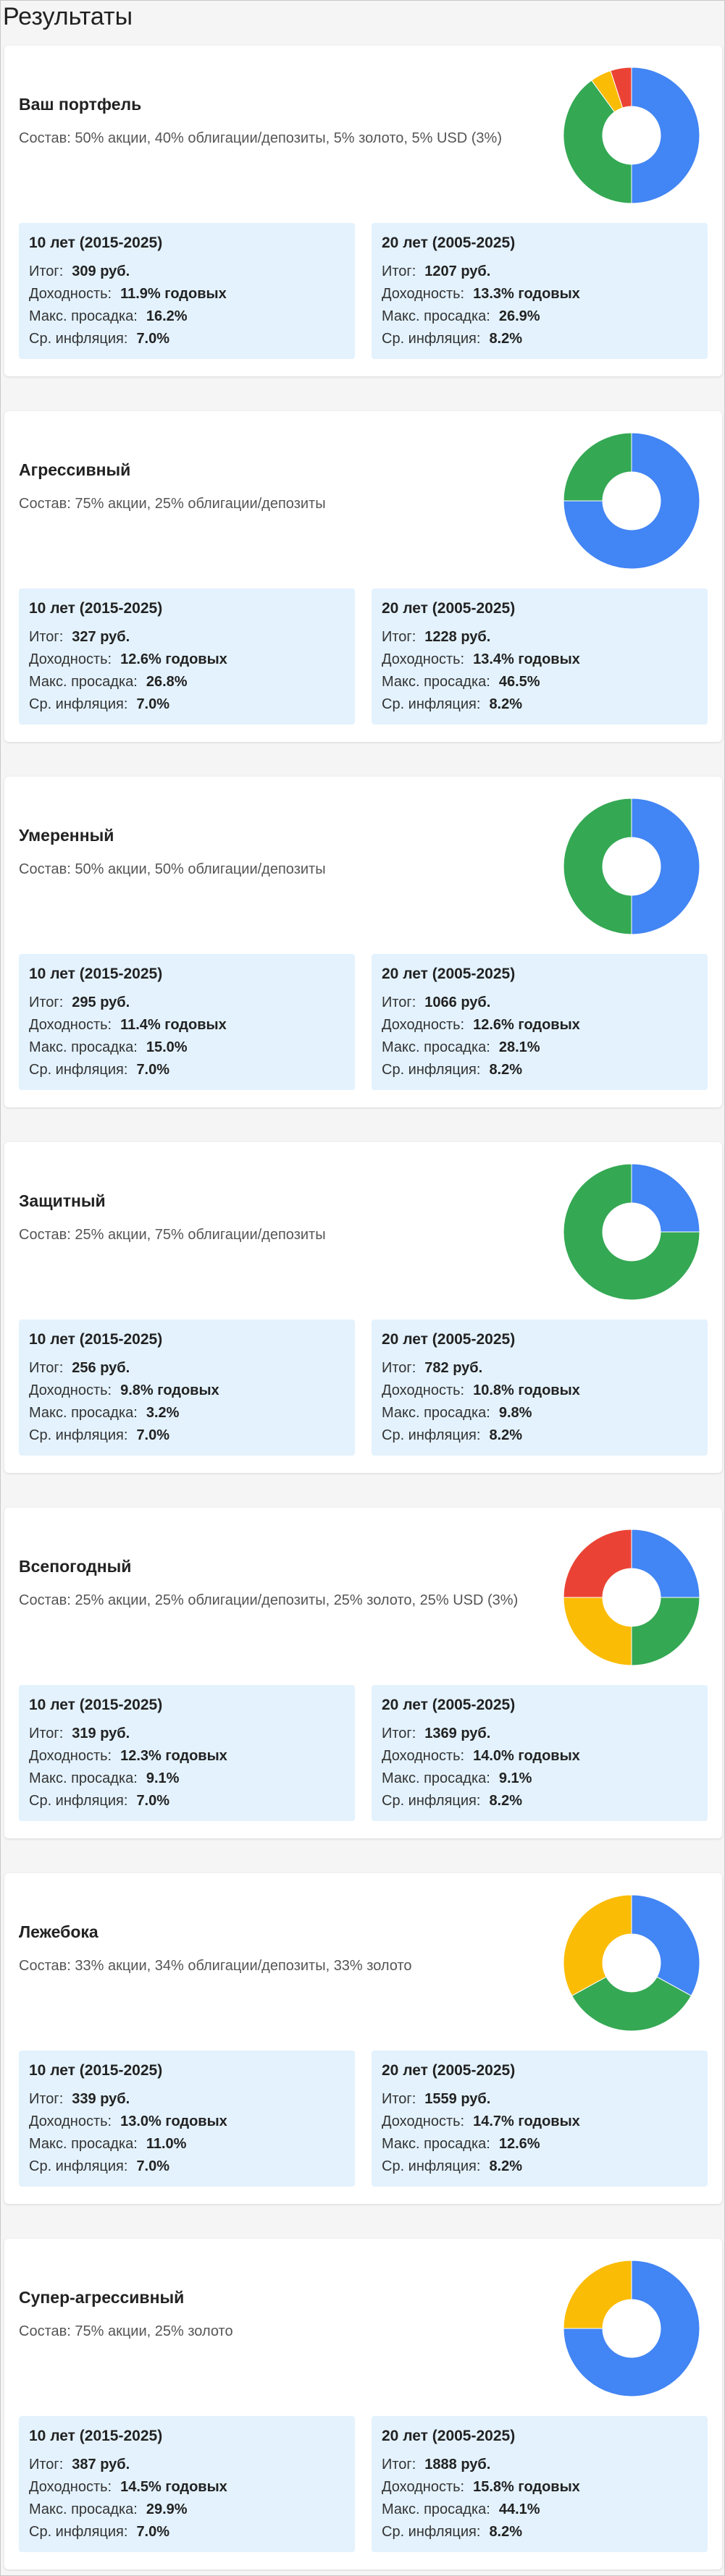 This screenshot has height=2576, width=725. I want to click on stat-value: 44.1%, so click(519, 2509).